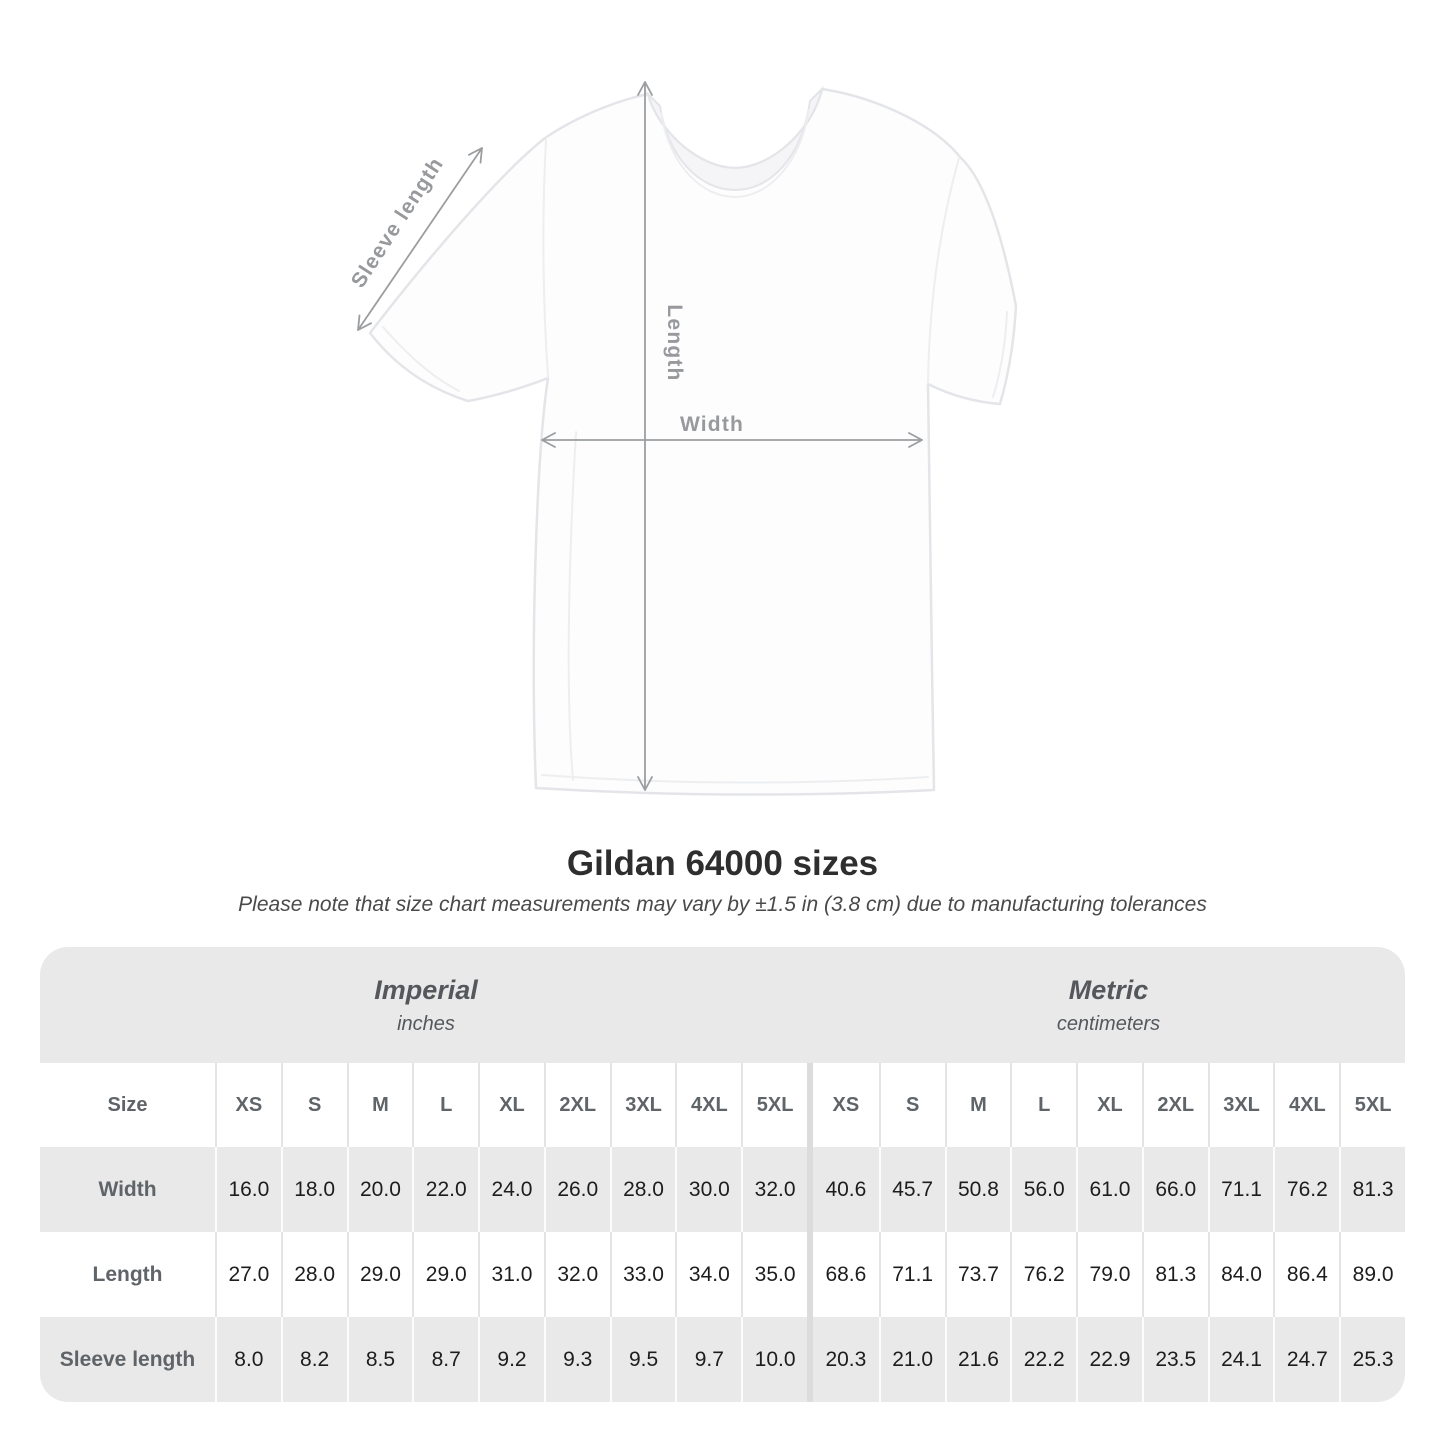  I want to click on imperial-header: Imperial inches, so click(426, 1005).